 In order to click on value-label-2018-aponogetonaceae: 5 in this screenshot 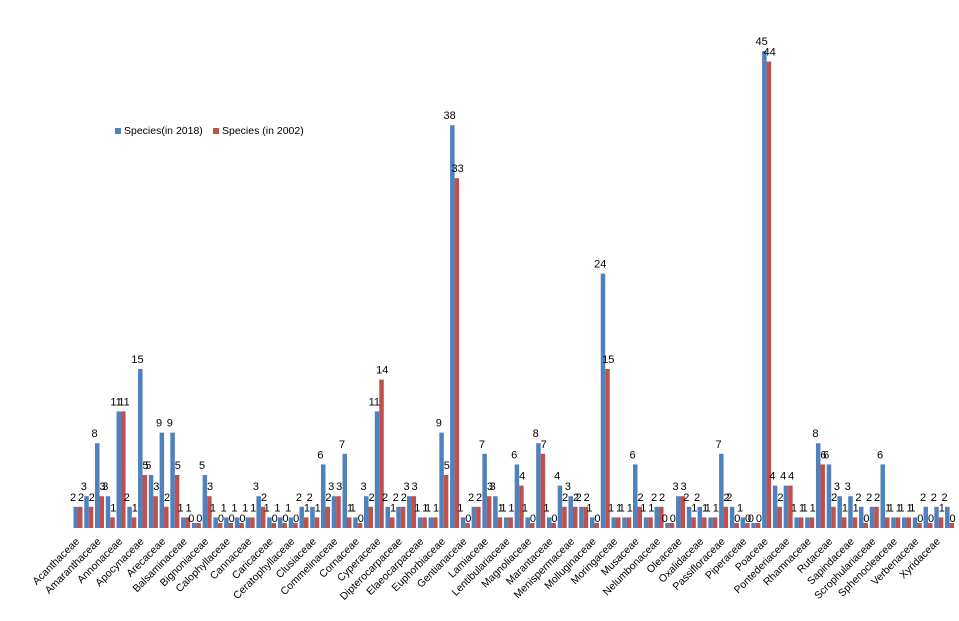, I will do `click(148, 466)`.